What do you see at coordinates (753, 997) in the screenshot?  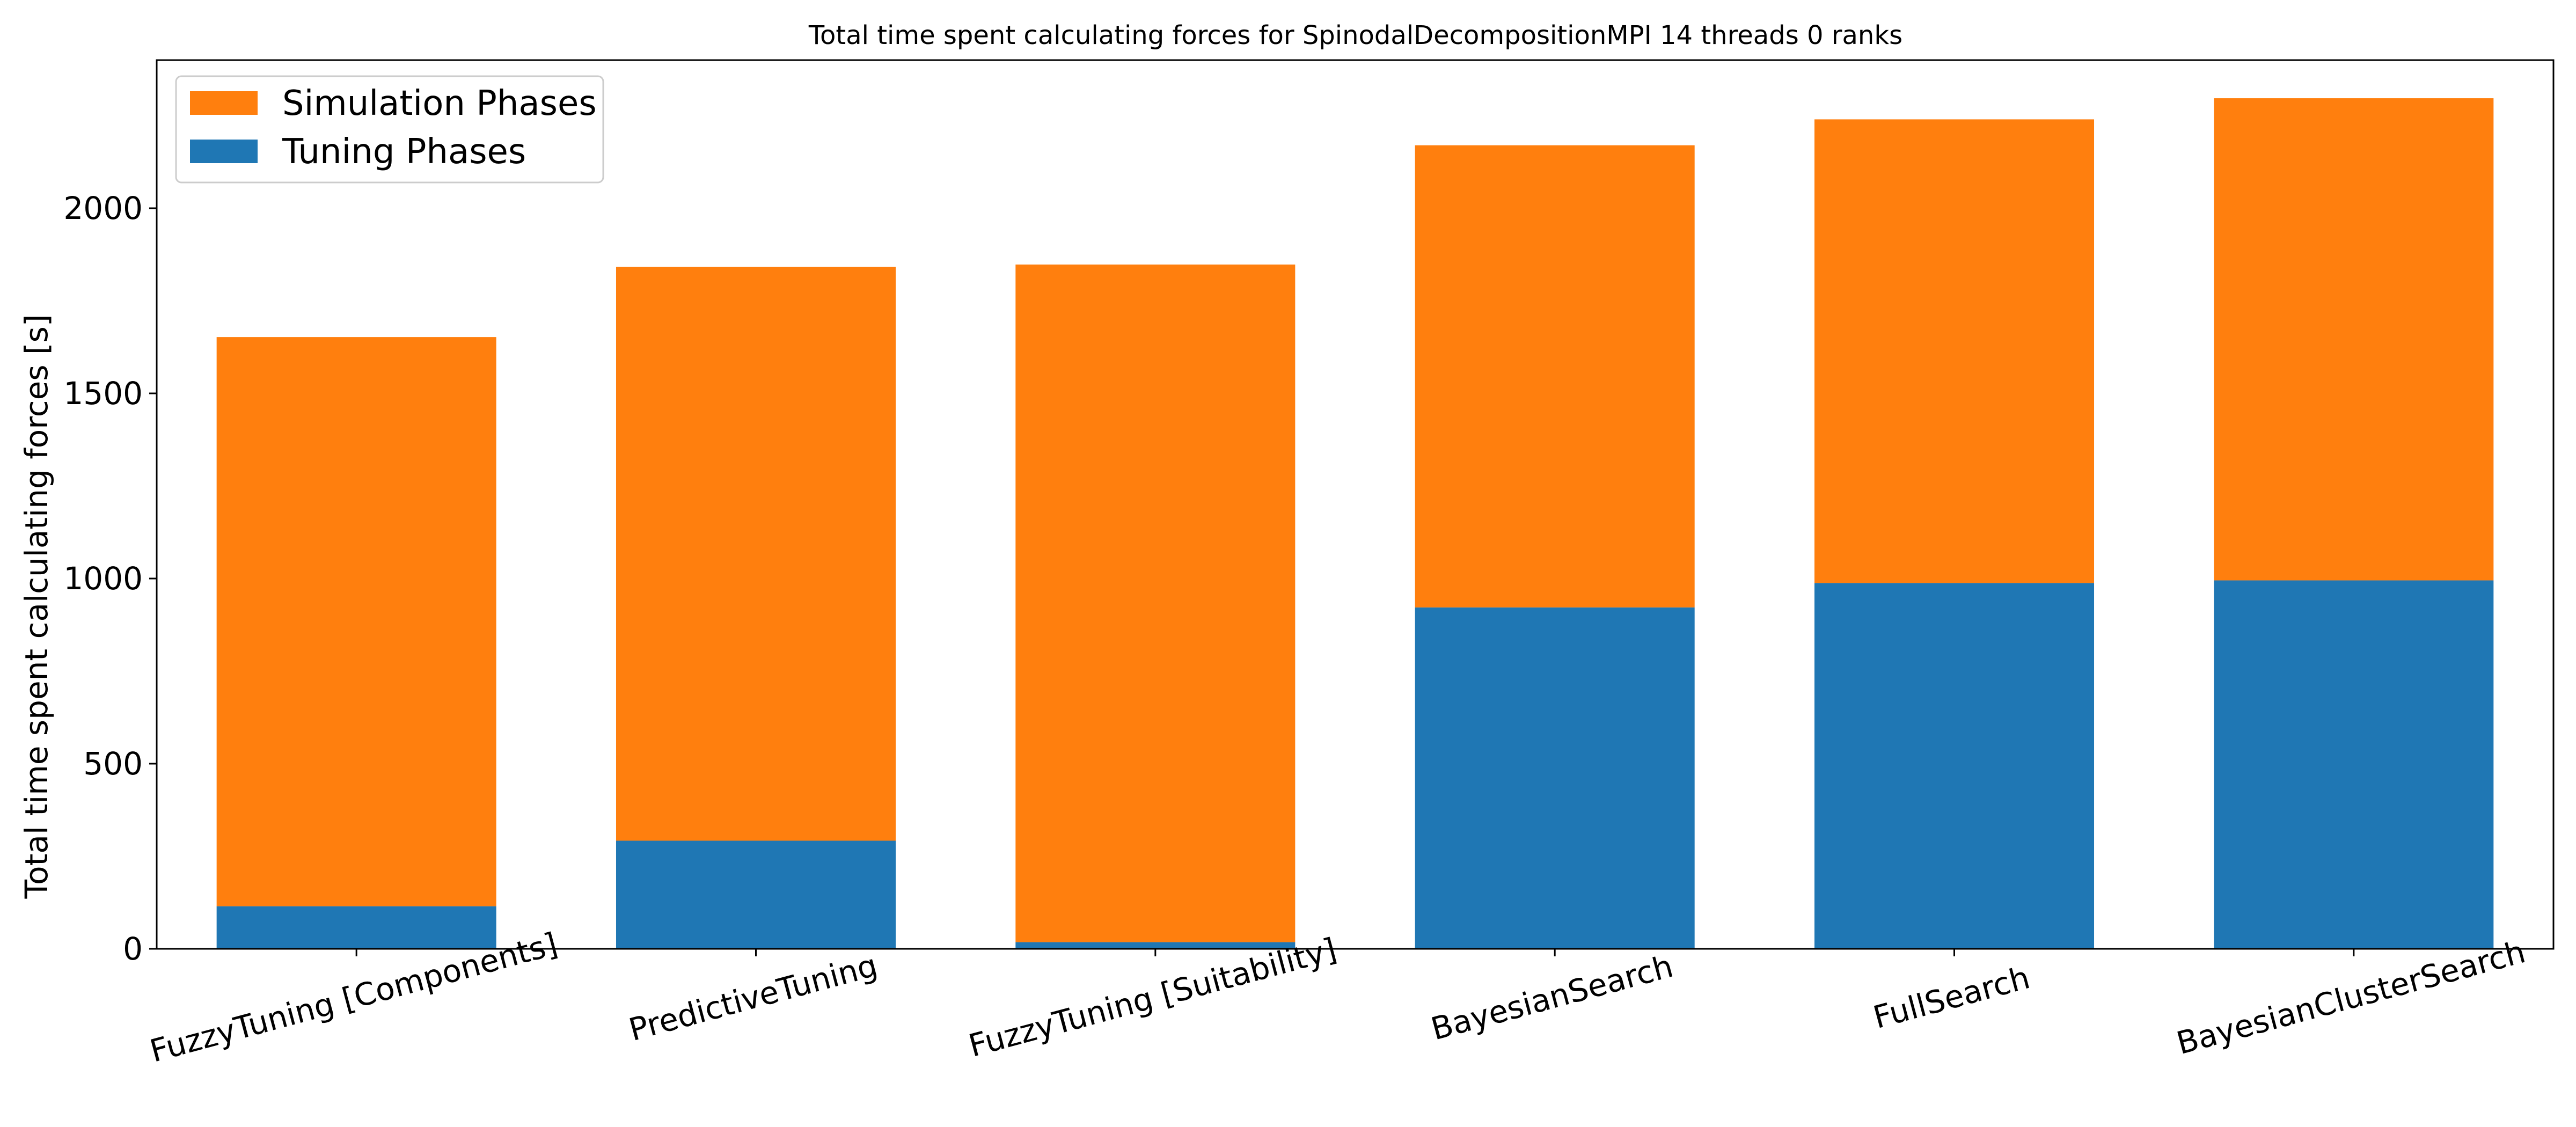 I see `x-tick-label-predictivetuning: PredictiveTuning` at bounding box center [753, 997].